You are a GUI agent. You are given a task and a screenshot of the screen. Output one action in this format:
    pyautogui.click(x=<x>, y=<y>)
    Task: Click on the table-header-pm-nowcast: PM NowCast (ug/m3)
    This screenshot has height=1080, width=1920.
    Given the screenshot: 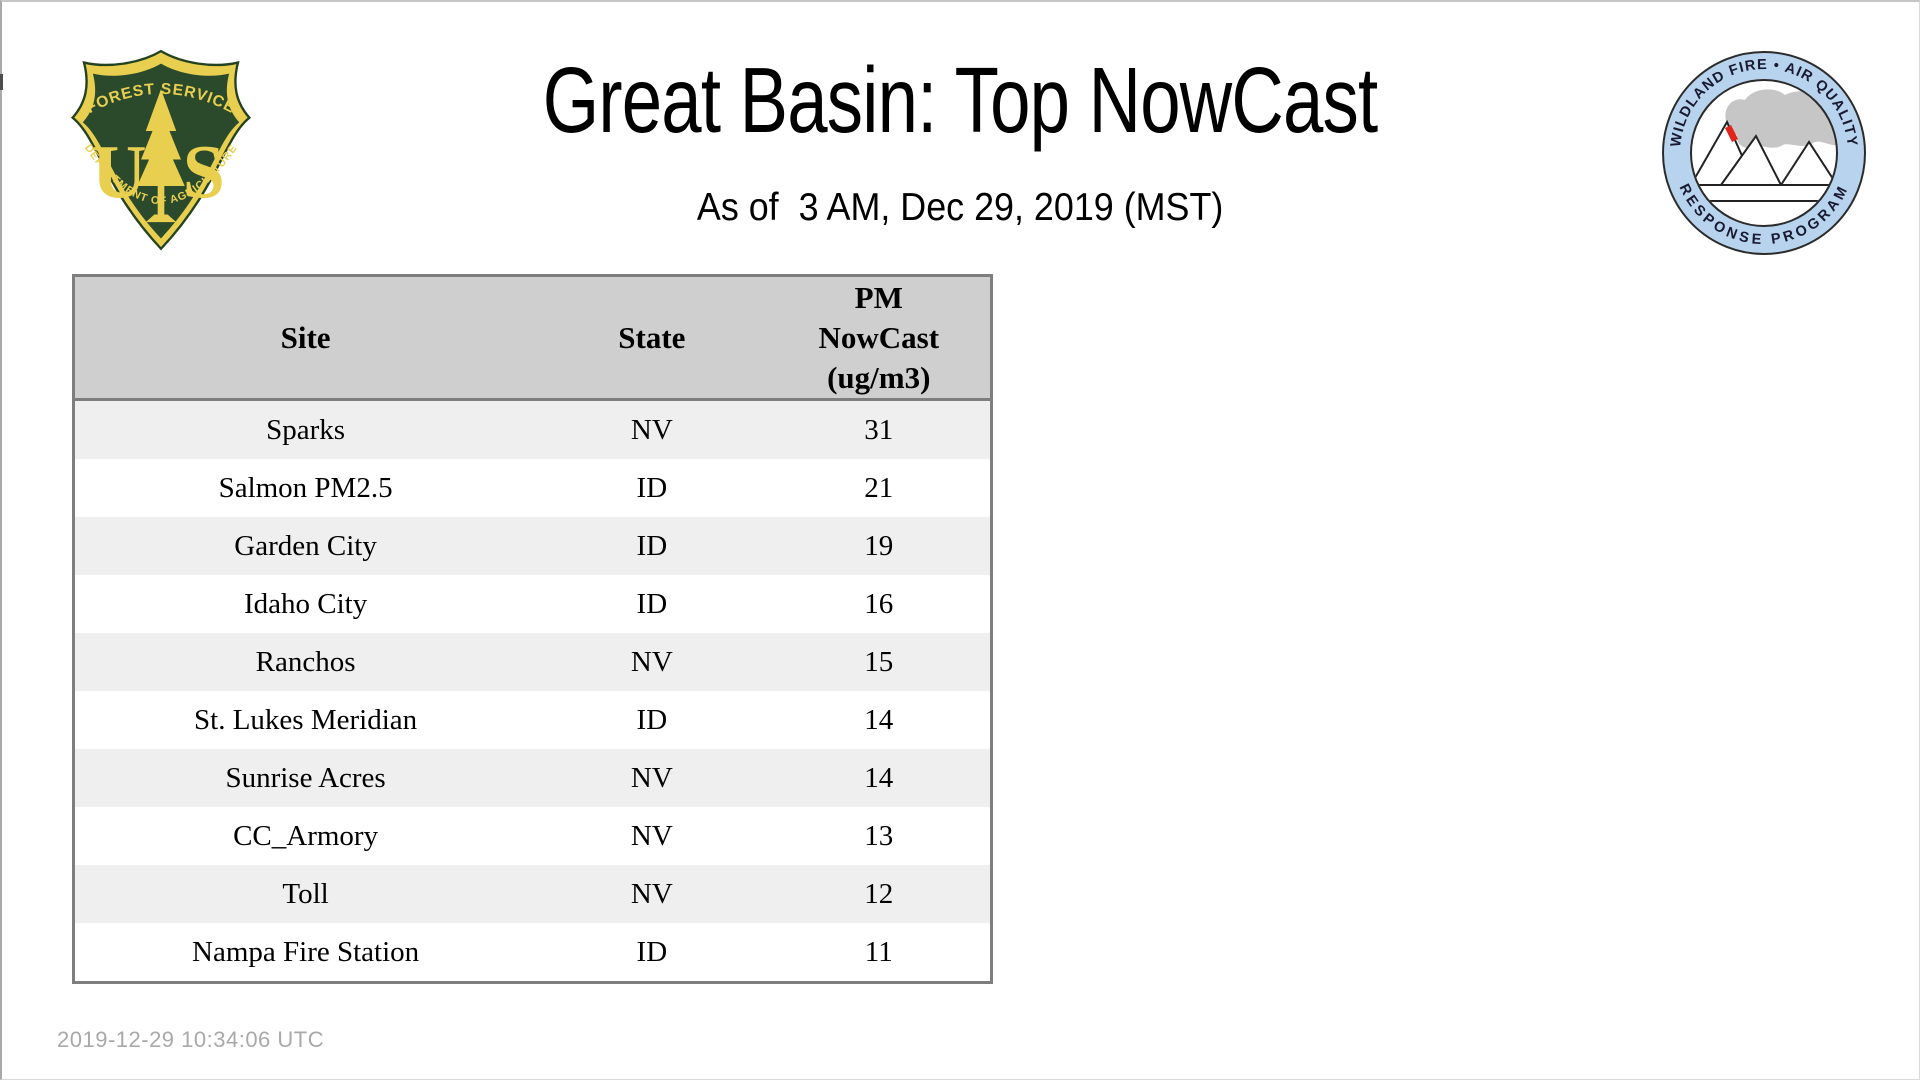 What is the action you would take?
    pyautogui.click(x=879, y=338)
    